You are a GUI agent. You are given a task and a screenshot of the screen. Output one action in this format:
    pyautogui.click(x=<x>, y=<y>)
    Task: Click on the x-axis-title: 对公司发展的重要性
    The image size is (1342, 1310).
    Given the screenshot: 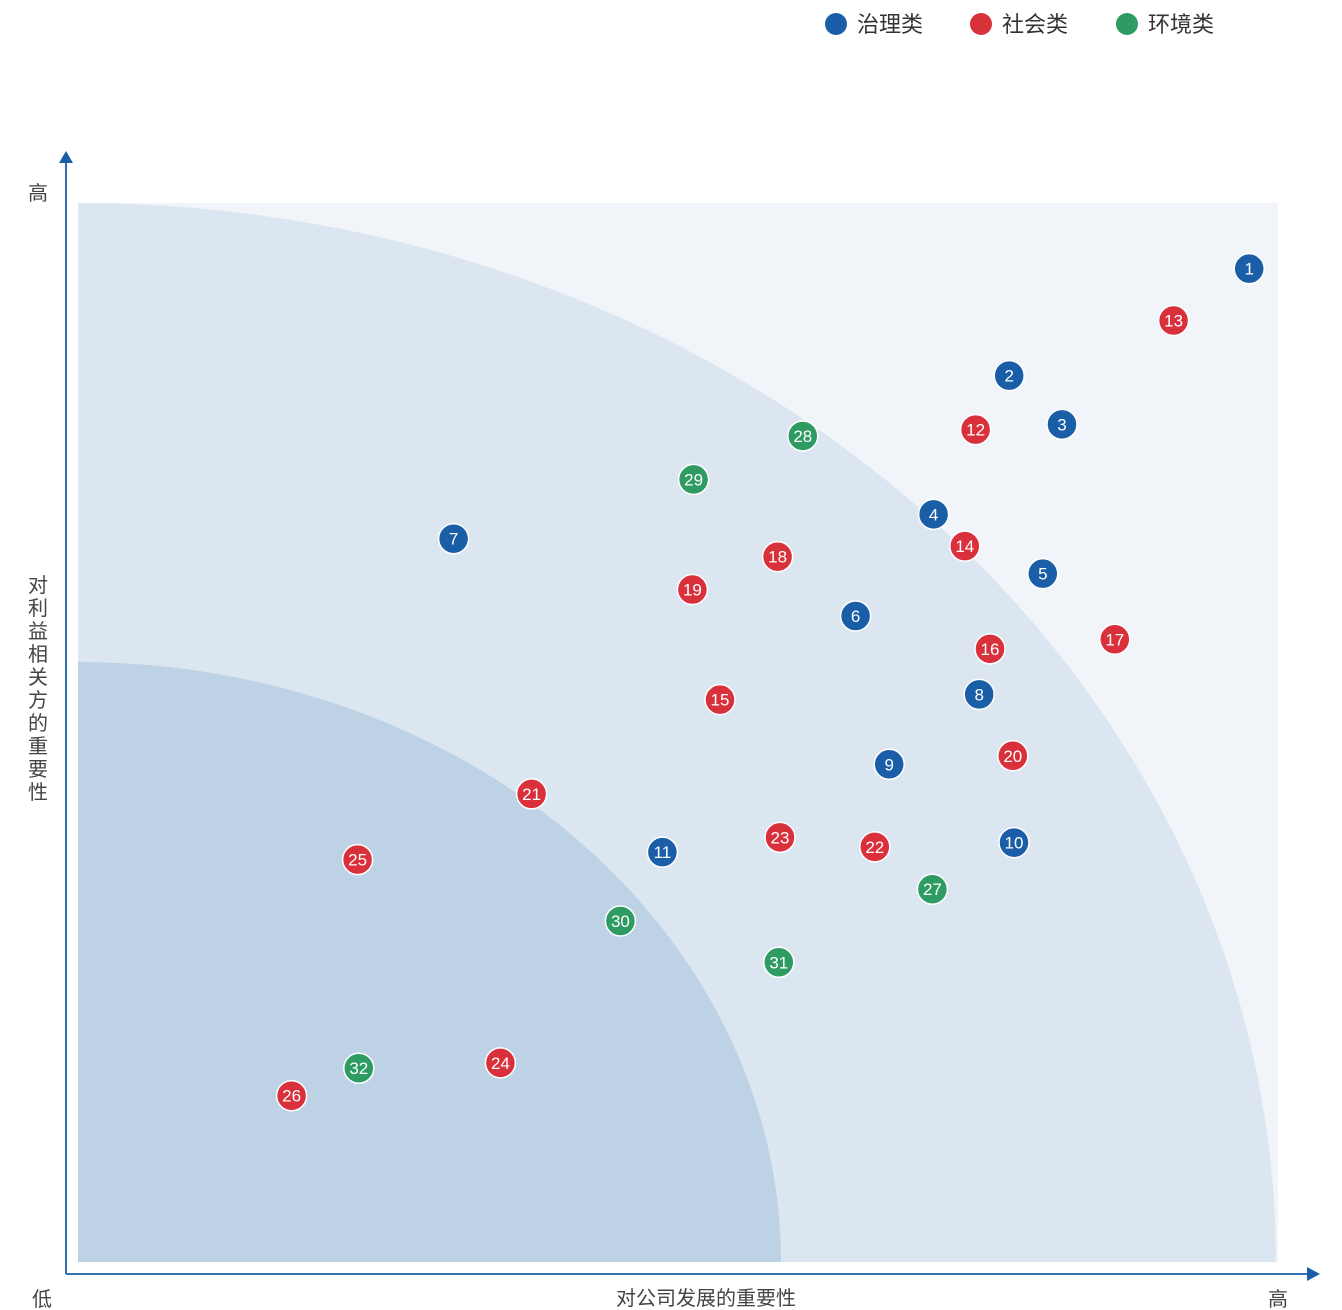 What is the action you would take?
    pyautogui.click(x=706, y=1298)
    